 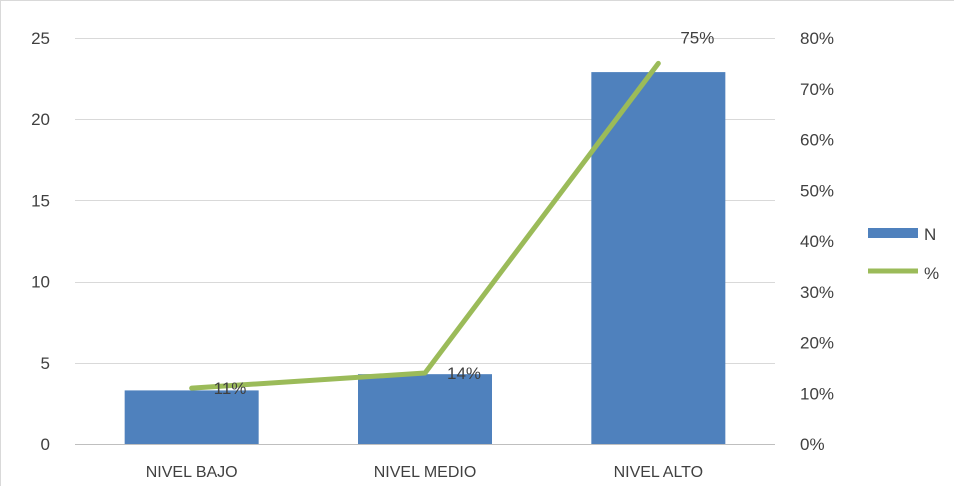 What do you see at coordinates (817, 190) in the screenshot?
I see `y2-tick-label: 50%` at bounding box center [817, 190].